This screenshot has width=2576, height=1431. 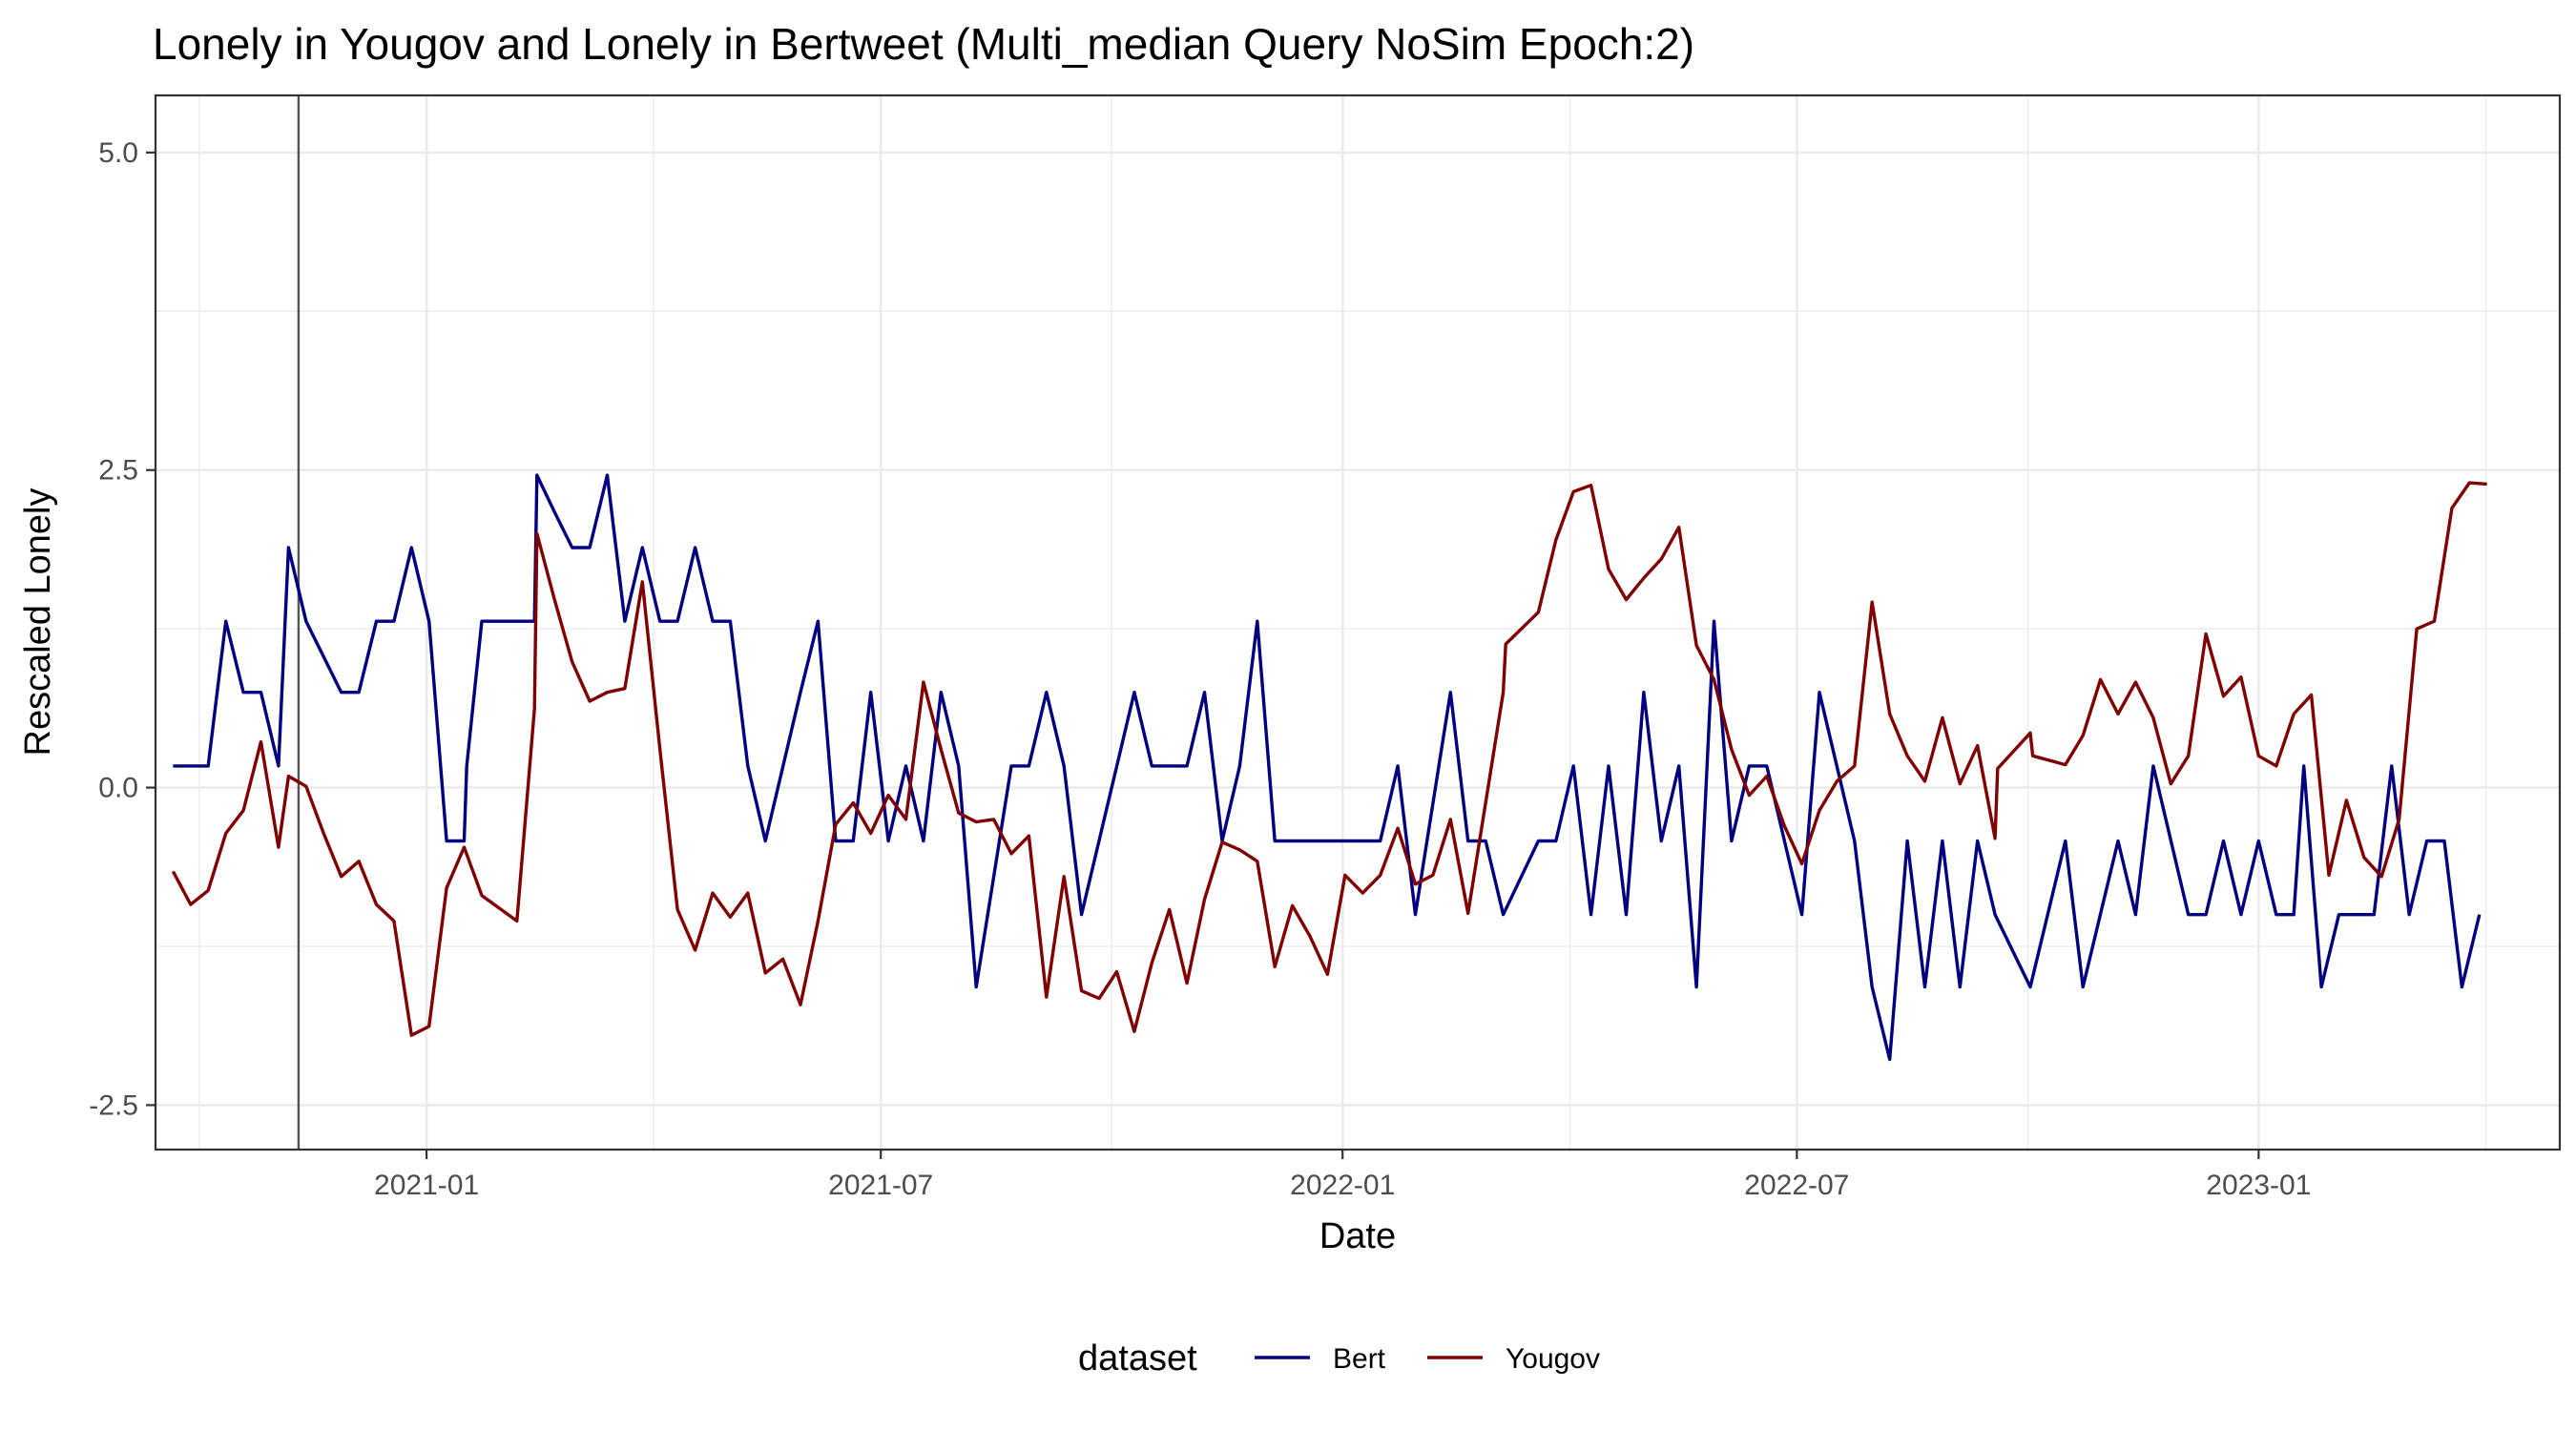 I want to click on y-tick-label: 0.0, so click(x=118, y=788).